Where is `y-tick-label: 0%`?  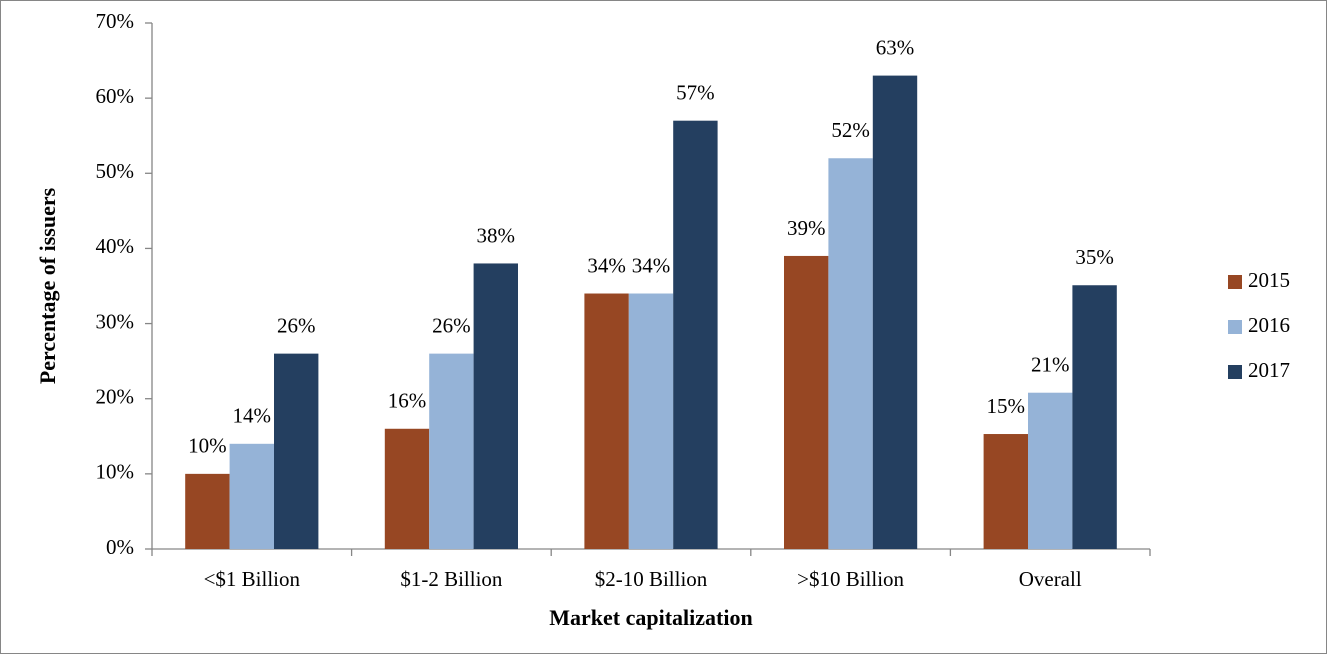 y-tick-label: 0% is located at coordinates (120, 547).